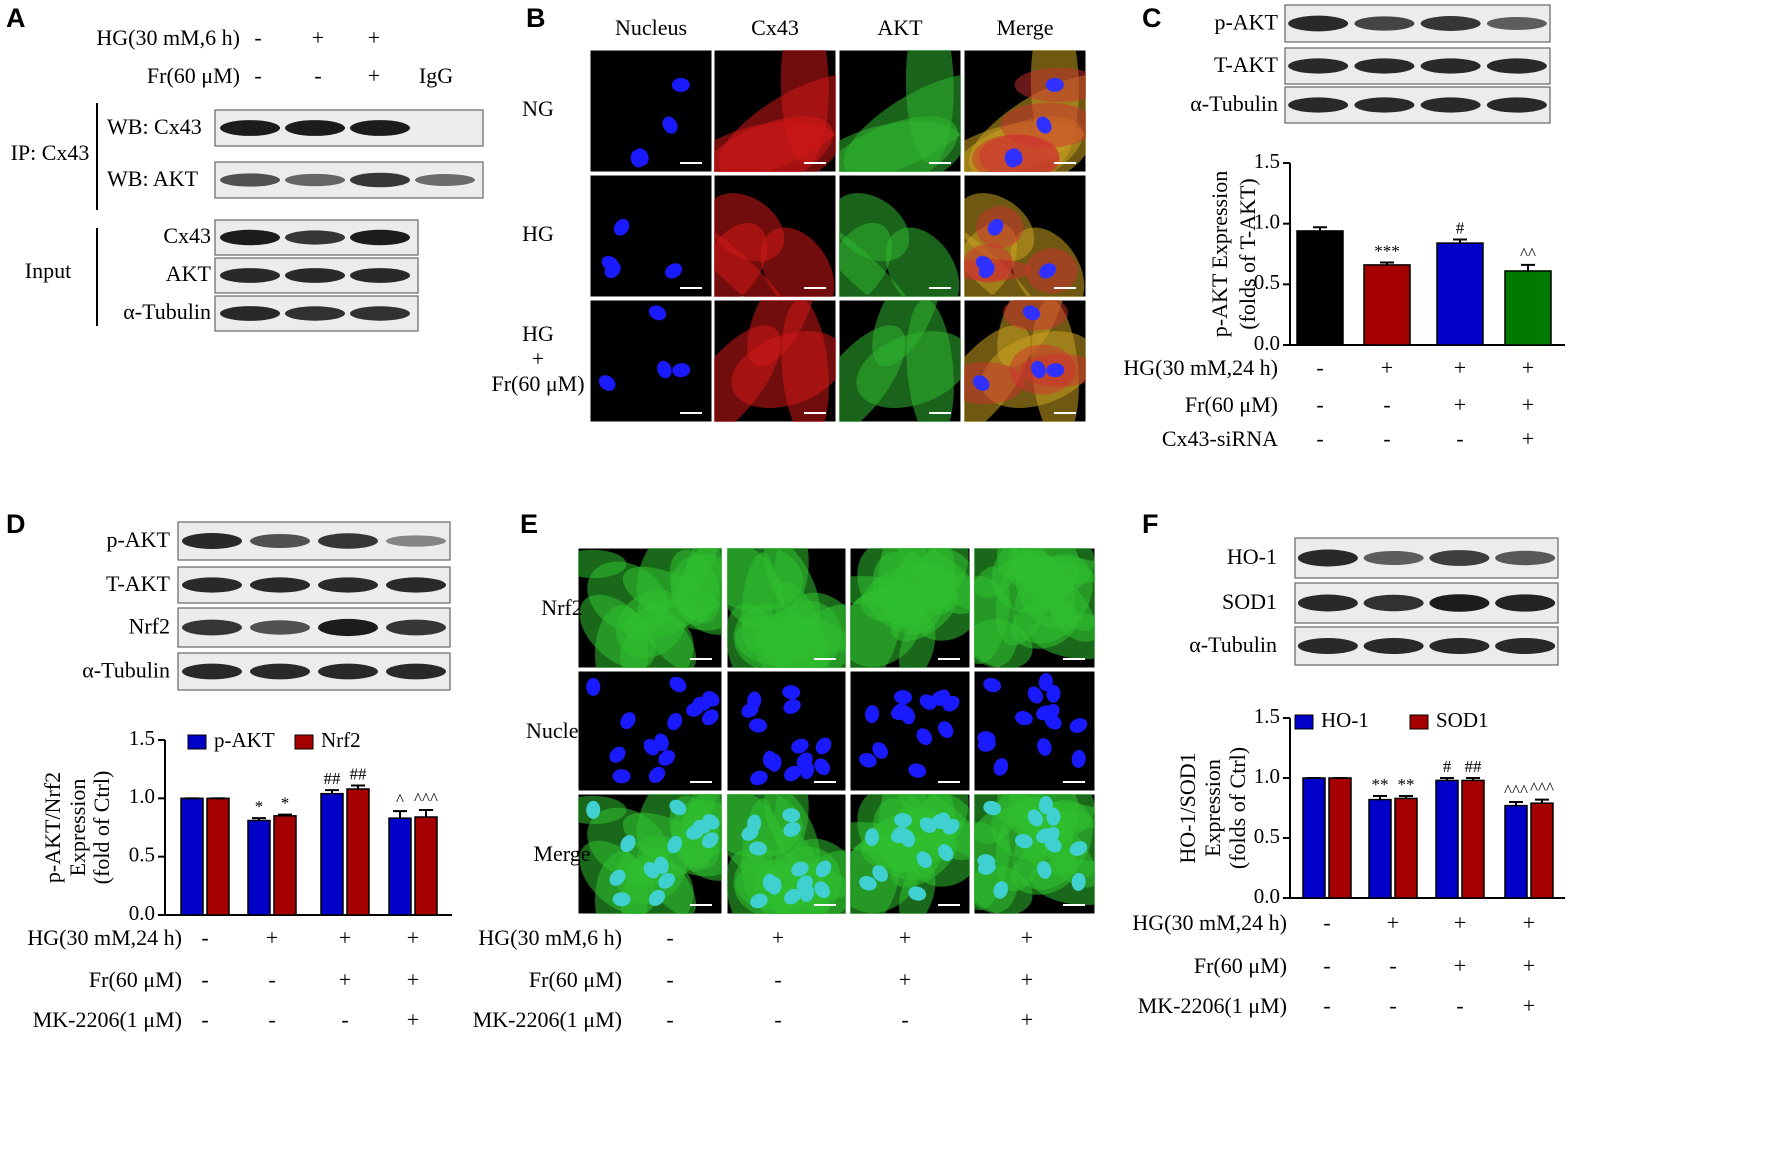 The image size is (1772, 1173). I want to click on legend-label: Nrf2, so click(341, 740).